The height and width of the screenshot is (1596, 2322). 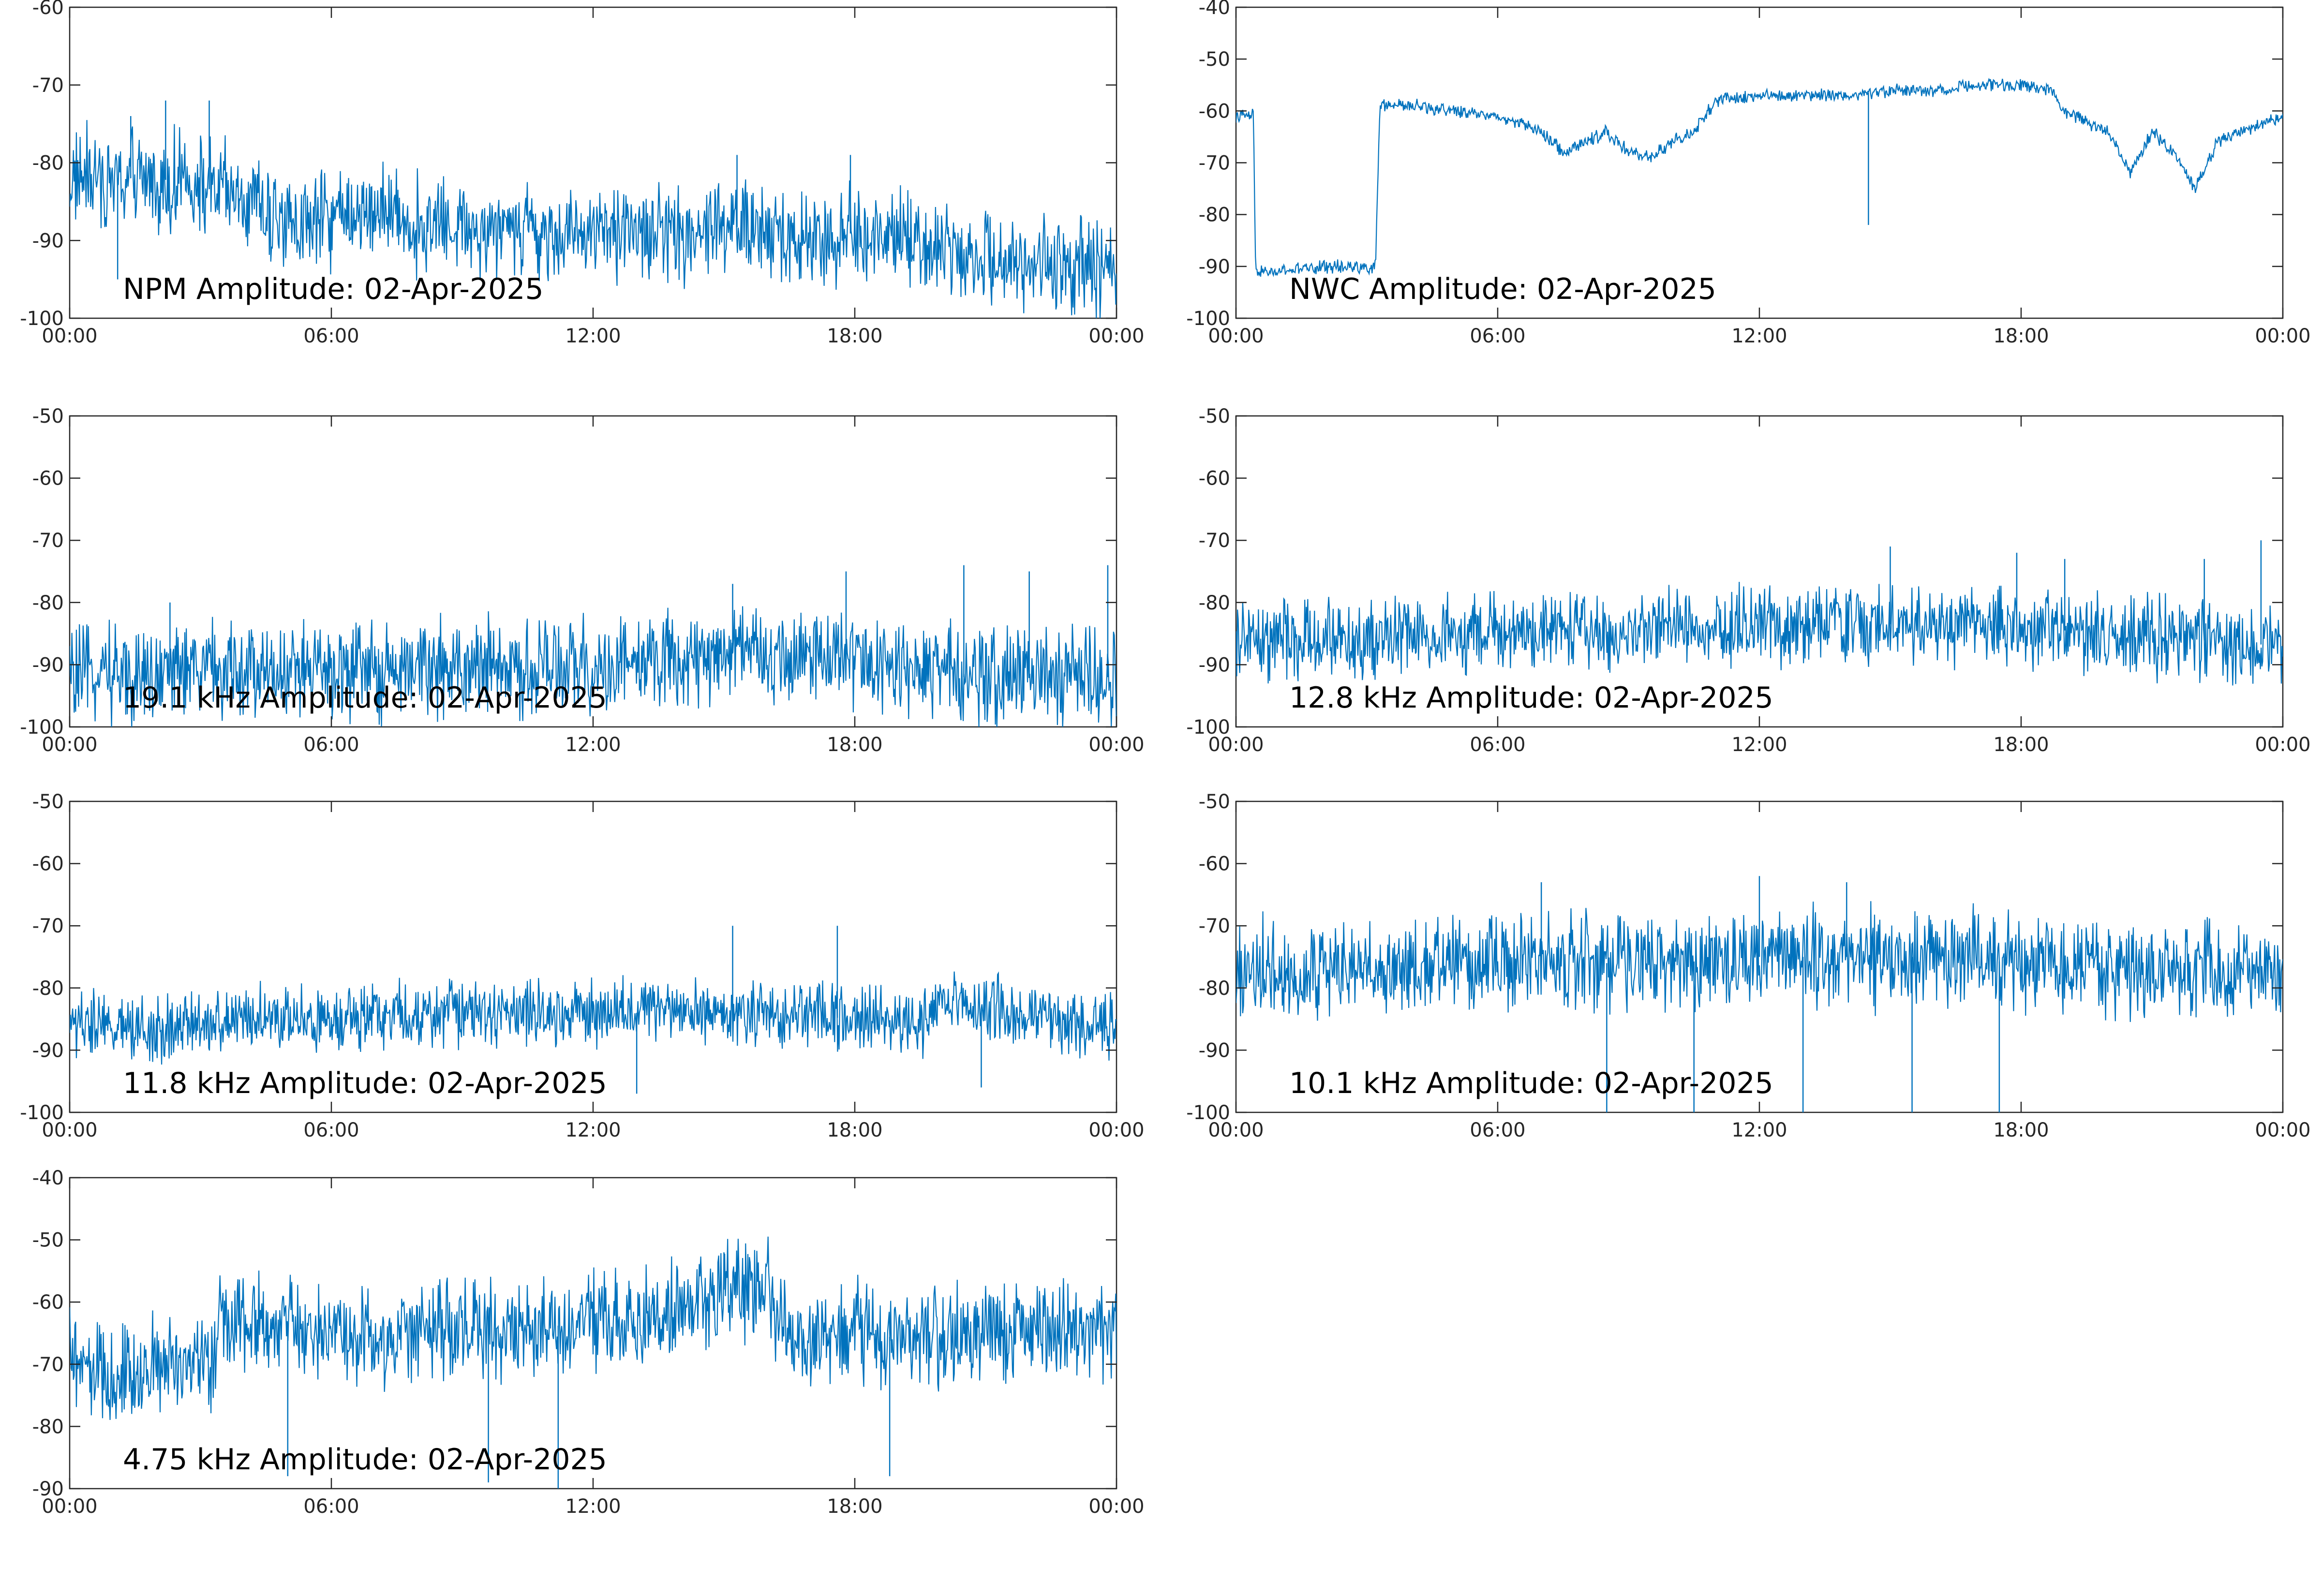 I want to click on panel-title: 10.1 kHz Amplitude: 02-Apr-2025, so click(x=1531, y=1083).